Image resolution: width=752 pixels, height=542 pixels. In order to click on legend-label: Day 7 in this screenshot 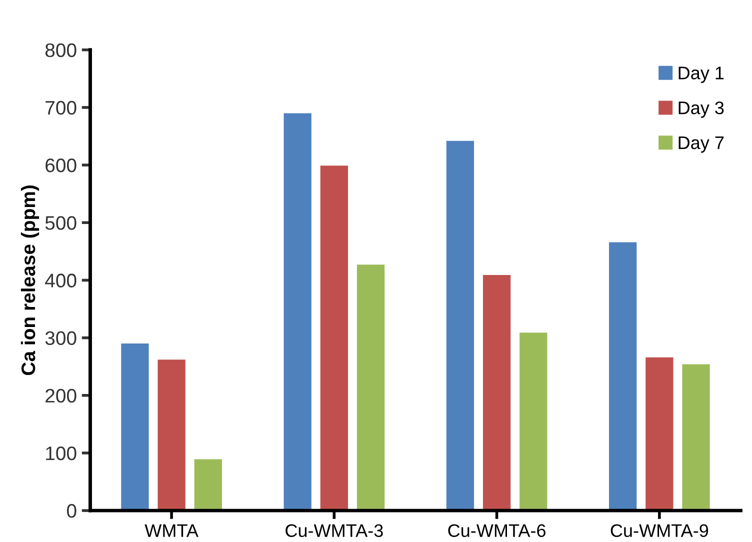, I will do `click(701, 144)`.